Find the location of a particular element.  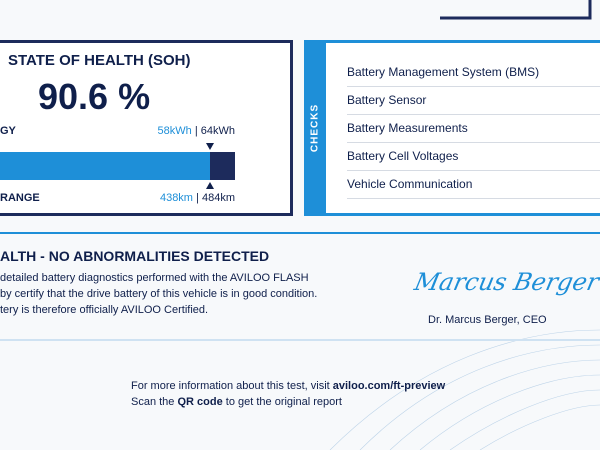

signature: Marcus Berger is located at coordinates (506, 282).